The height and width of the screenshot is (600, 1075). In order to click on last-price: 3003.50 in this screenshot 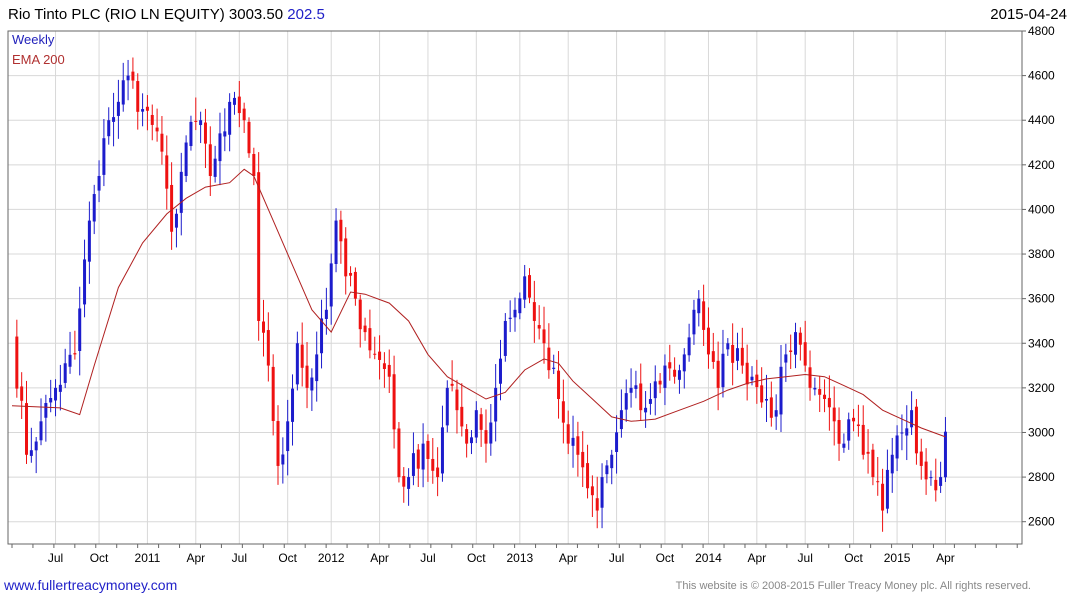, I will do `click(256, 14)`.